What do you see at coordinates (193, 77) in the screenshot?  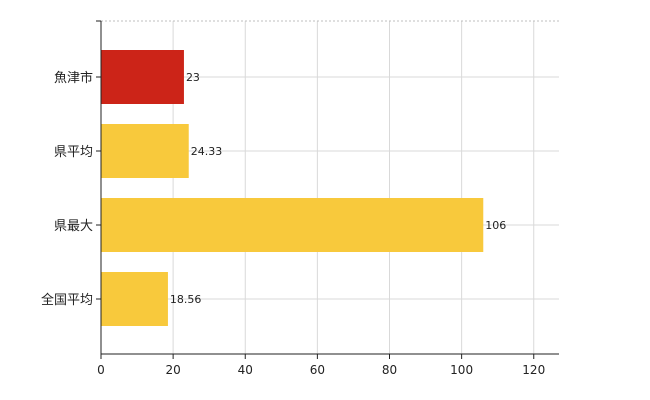 I see `data-label-1: 23` at bounding box center [193, 77].